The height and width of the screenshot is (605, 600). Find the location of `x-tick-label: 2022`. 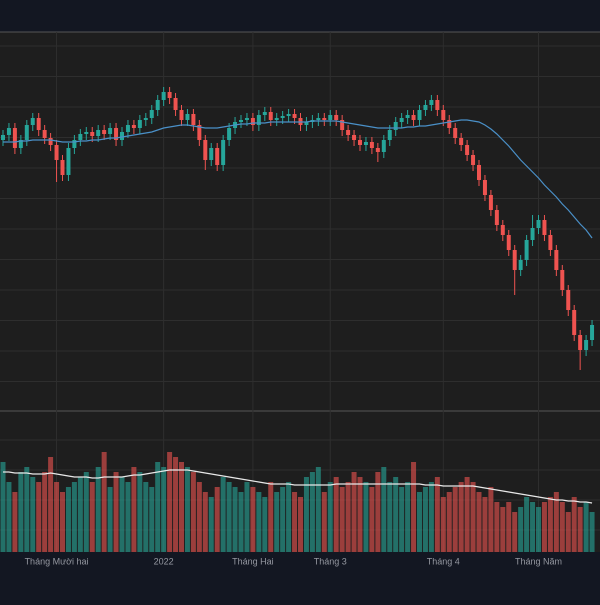

x-tick-label: 2022 is located at coordinates (164, 561).